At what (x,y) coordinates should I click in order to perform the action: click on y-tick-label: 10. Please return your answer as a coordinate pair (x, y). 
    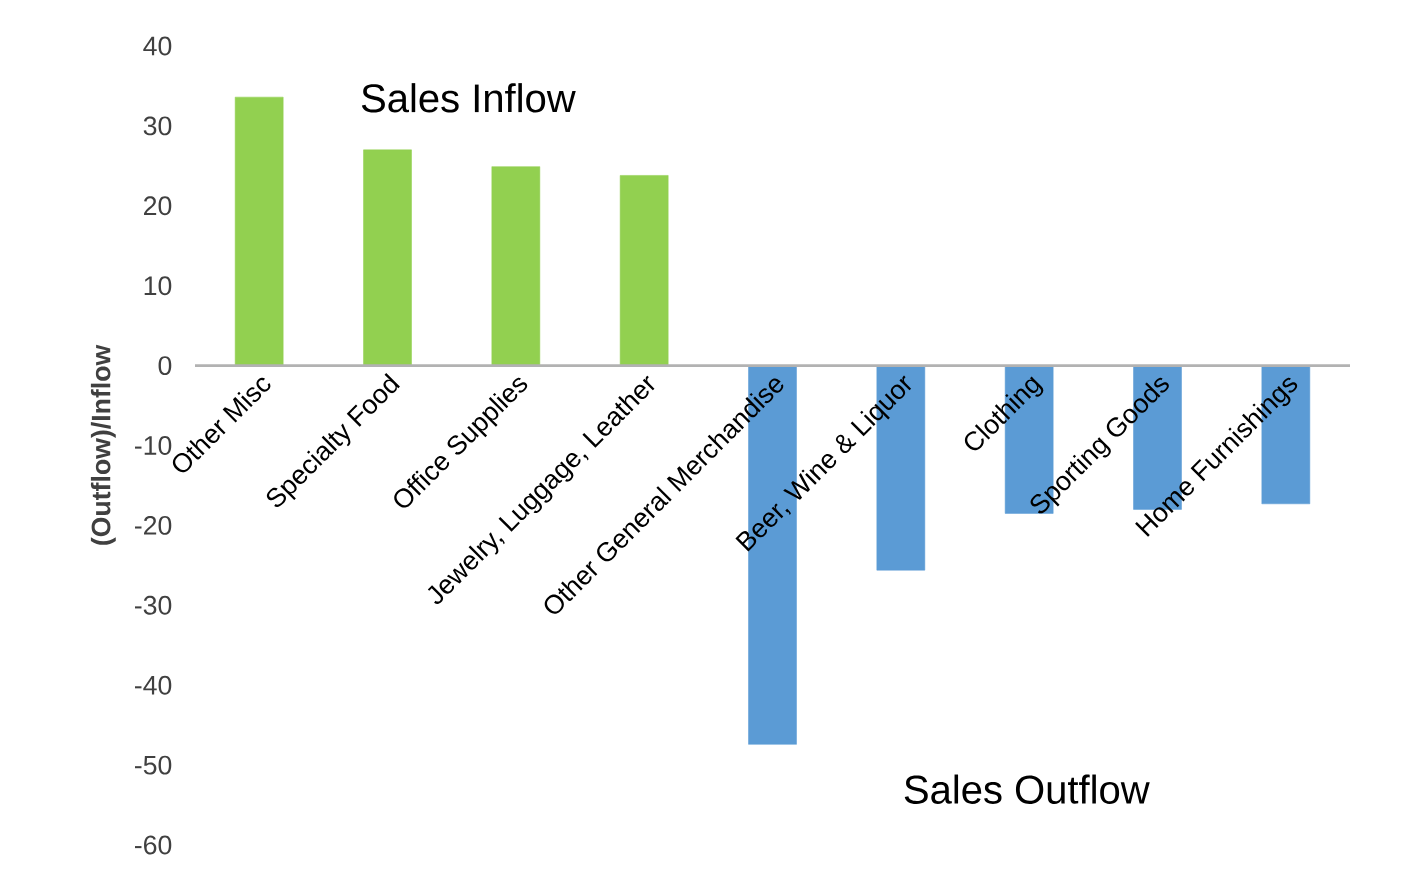
    Looking at the image, I should click on (158, 286).